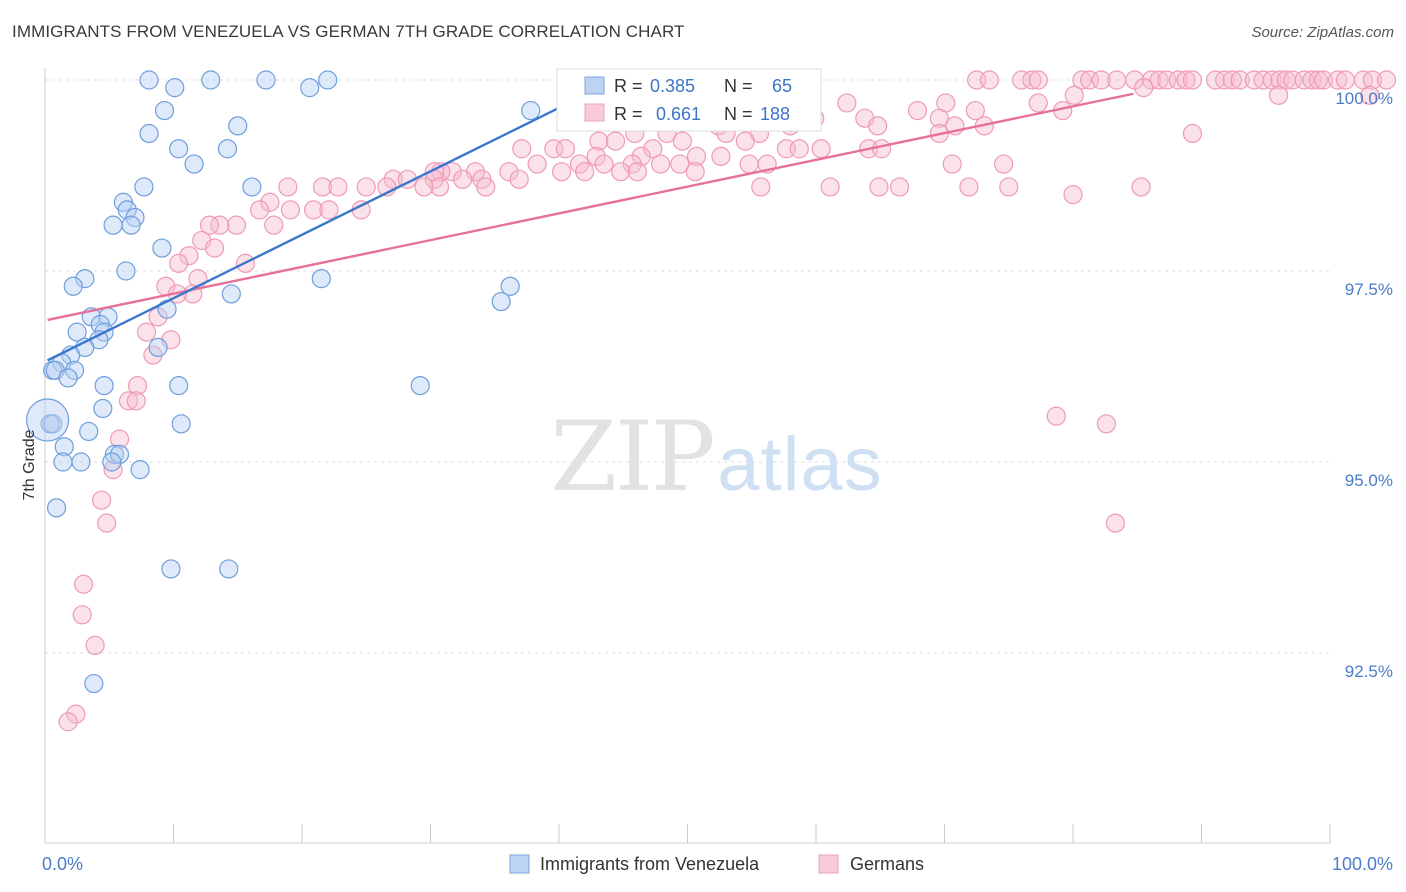 Image resolution: width=1406 pixels, height=892 pixels. I want to click on stats-swatch-germans, so click(594, 112).